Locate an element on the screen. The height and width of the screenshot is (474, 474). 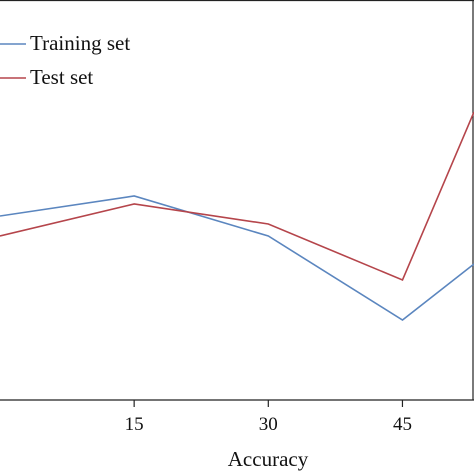
legend: Training set Test set is located at coordinates (65, 60).